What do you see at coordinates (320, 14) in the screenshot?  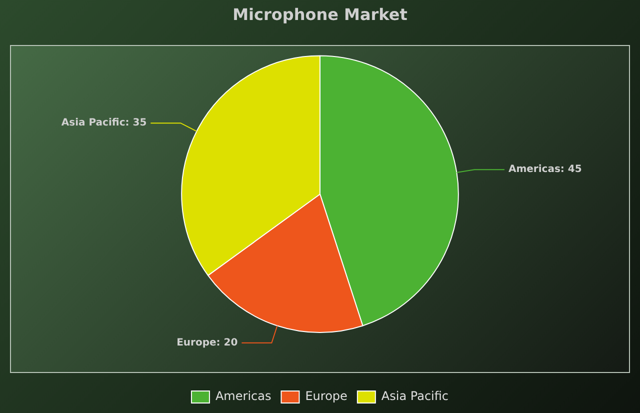 I see `chart-title: Microphone Market` at bounding box center [320, 14].